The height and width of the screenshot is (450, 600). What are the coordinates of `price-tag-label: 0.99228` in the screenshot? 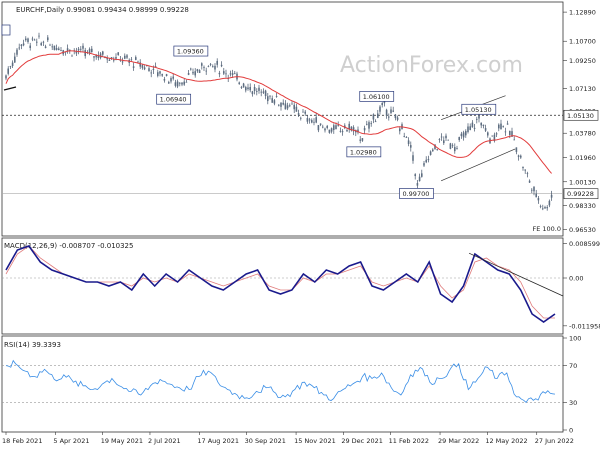 It's located at (580, 194).